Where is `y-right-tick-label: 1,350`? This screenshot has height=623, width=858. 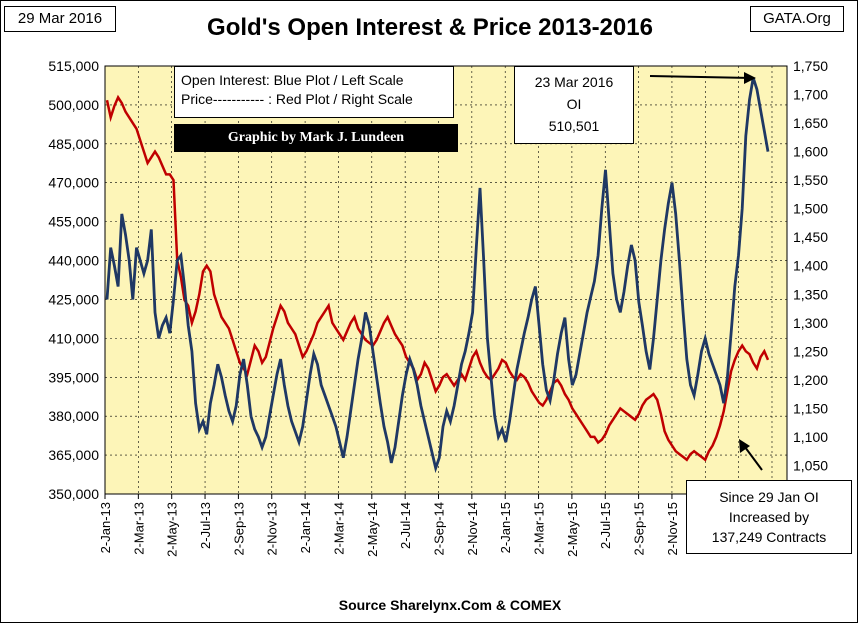
y-right-tick-label: 1,350 is located at coordinates (810, 294).